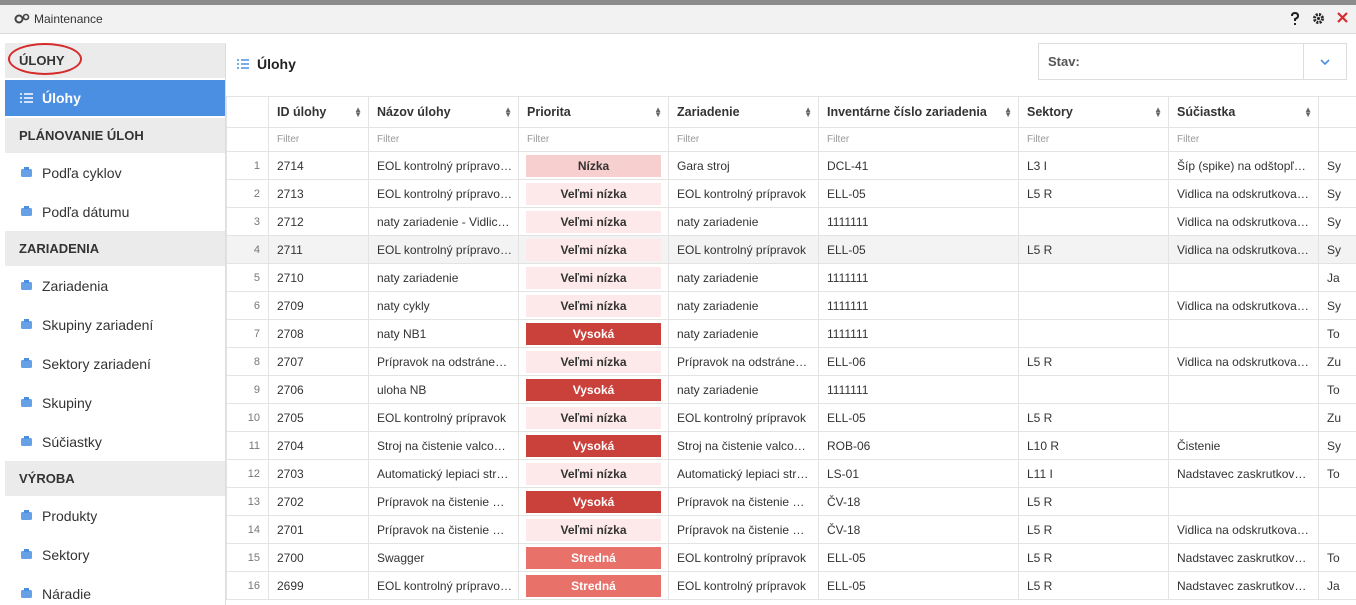 The image size is (1356, 605). Describe the element at coordinates (115, 98) in the screenshot. I see `nav-item: Úlohy` at that location.